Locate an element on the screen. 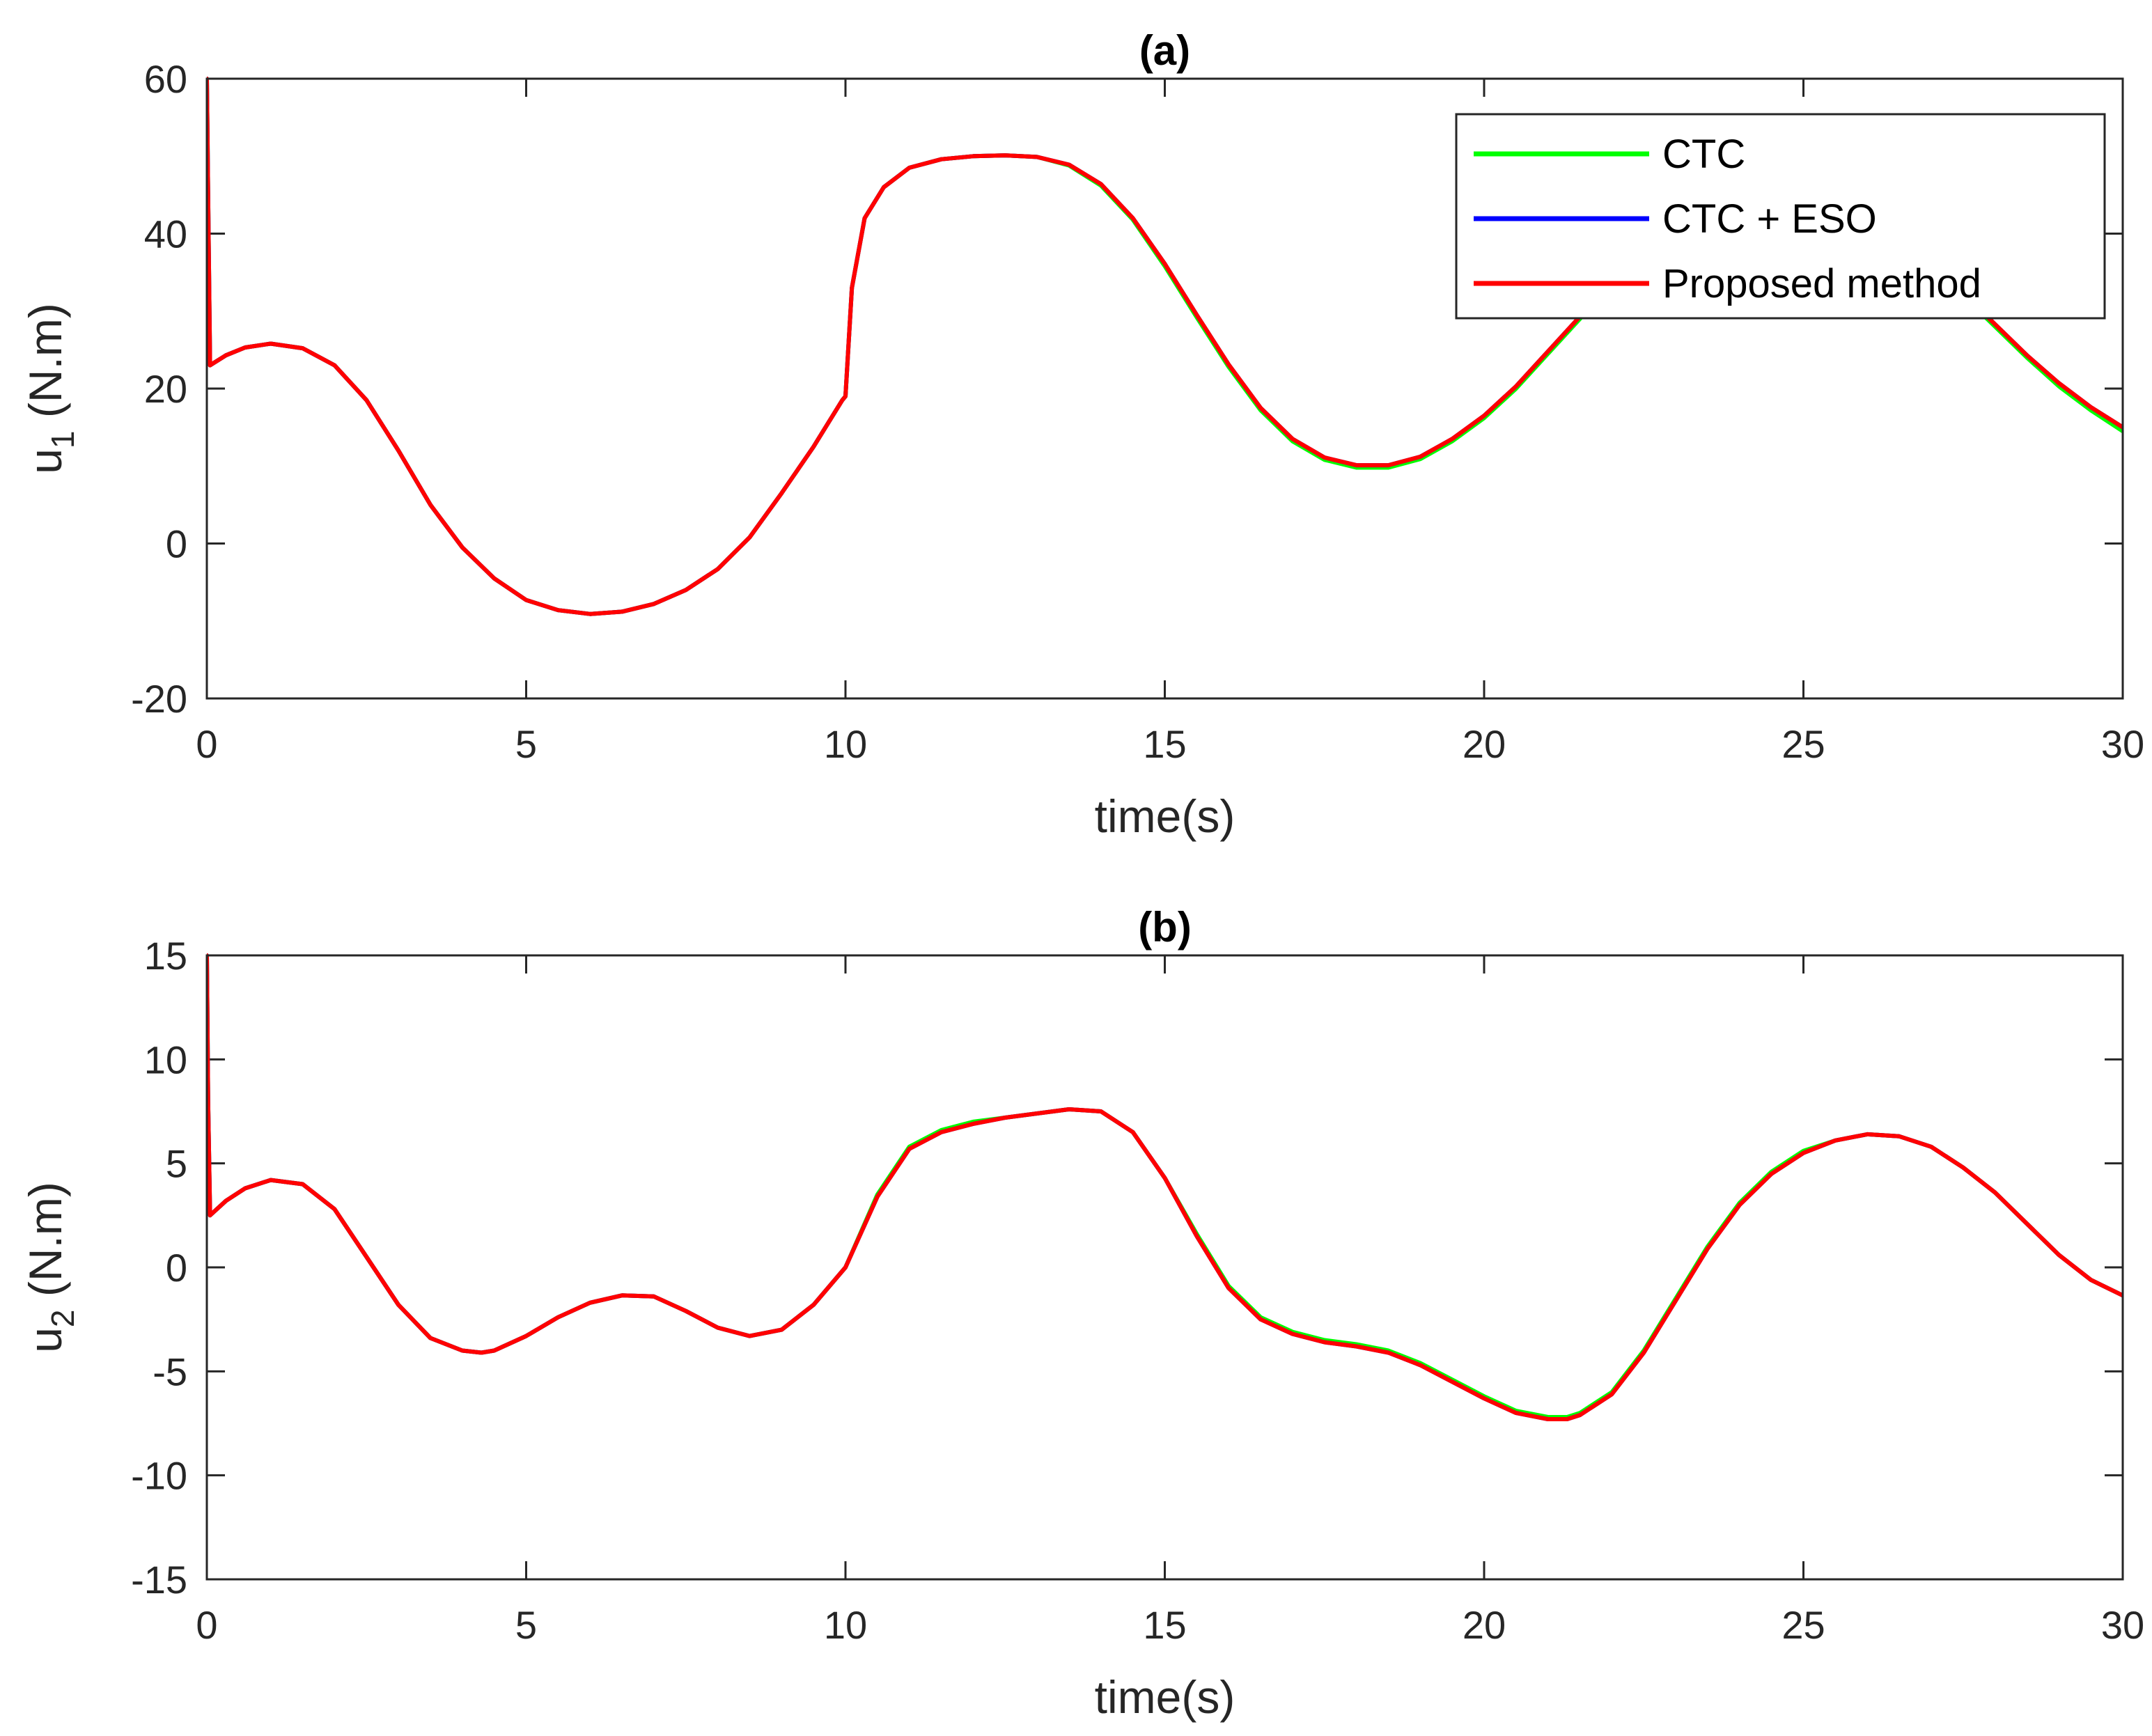 The height and width of the screenshot is (1736, 2152). panel-b-ylabel-space is located at coordinates (46, 1303).